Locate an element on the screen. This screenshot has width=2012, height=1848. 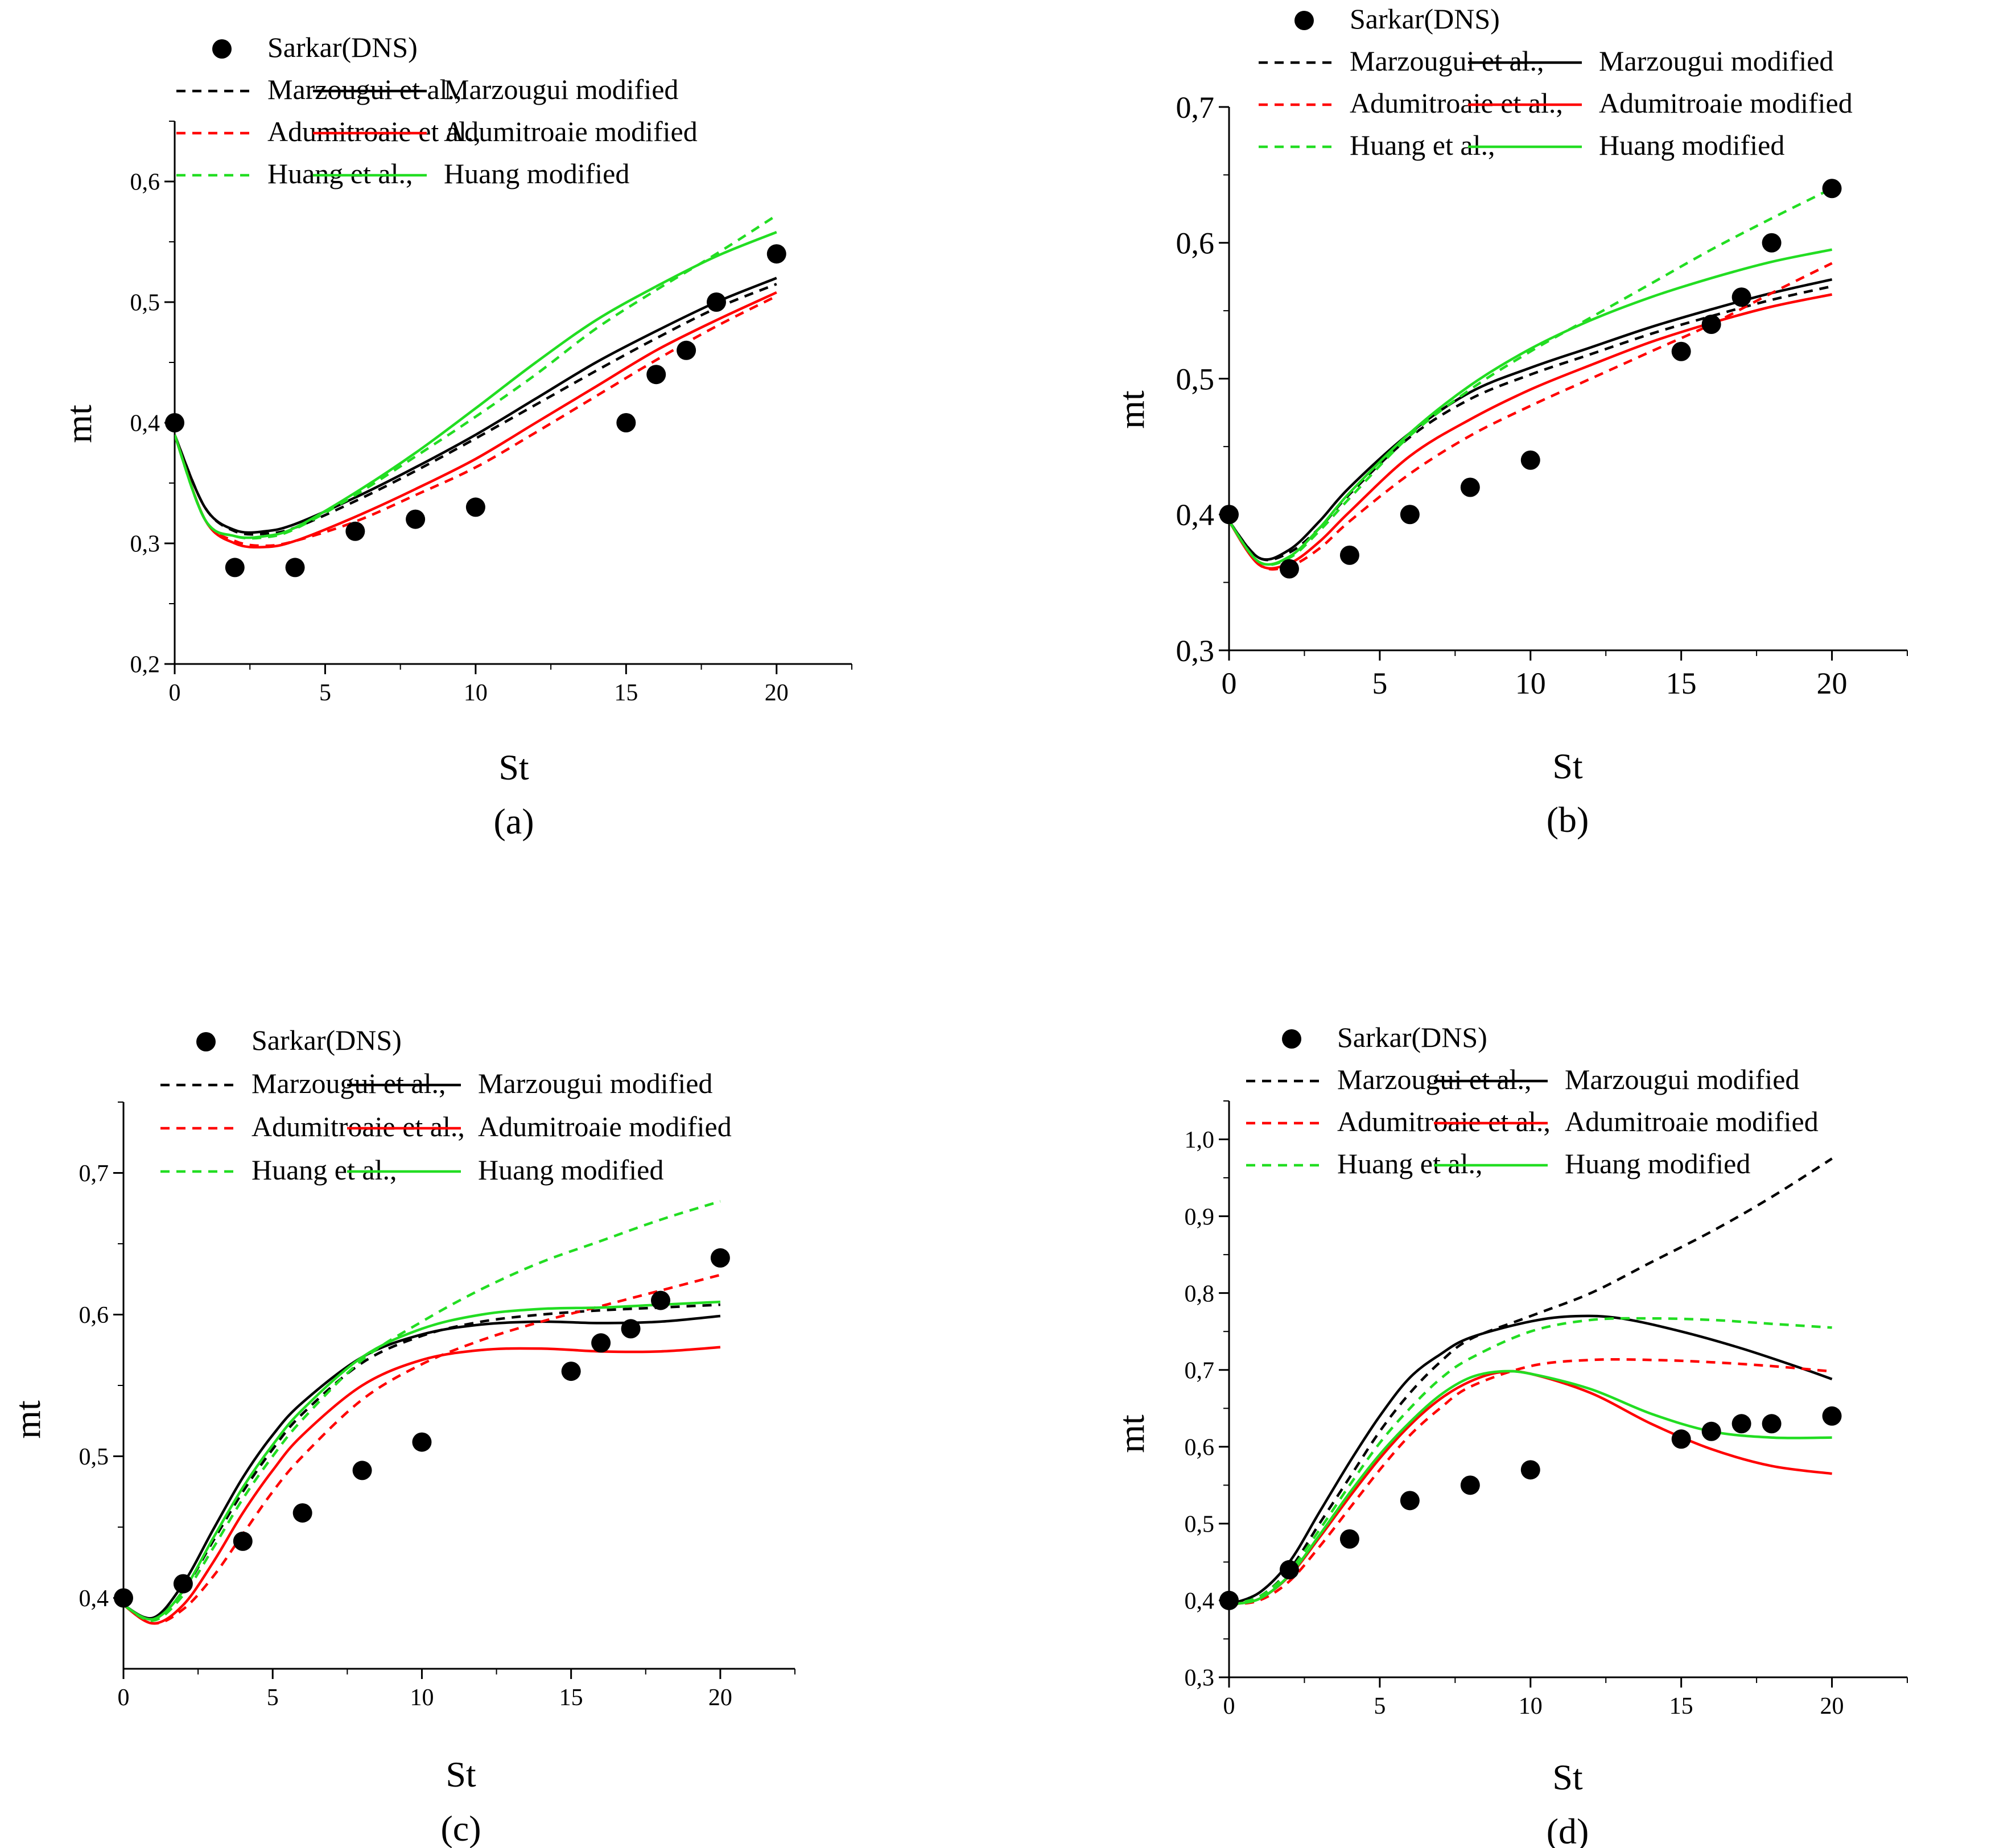
x-tick-label: 15 is located at coordinates (626, 693).